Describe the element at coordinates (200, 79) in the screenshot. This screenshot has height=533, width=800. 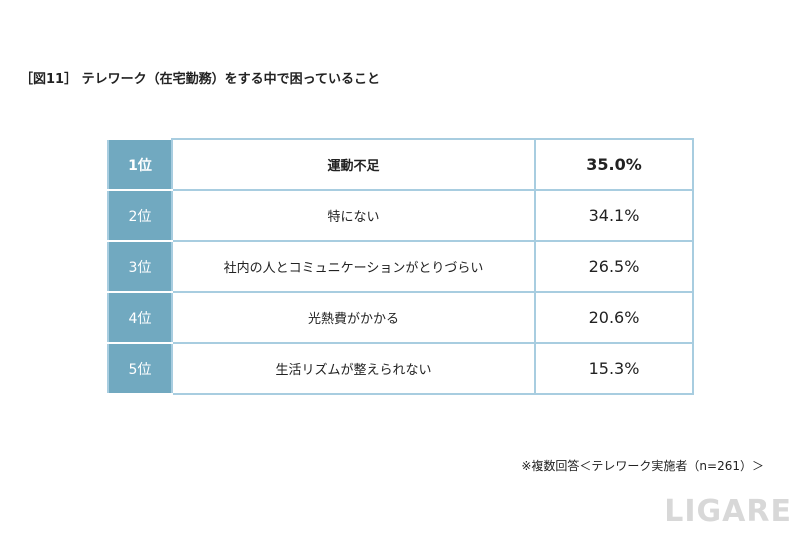
I see `figure-title: ［図11］ テレワーク（在宅勤務）をする中で困っていること` at that location.